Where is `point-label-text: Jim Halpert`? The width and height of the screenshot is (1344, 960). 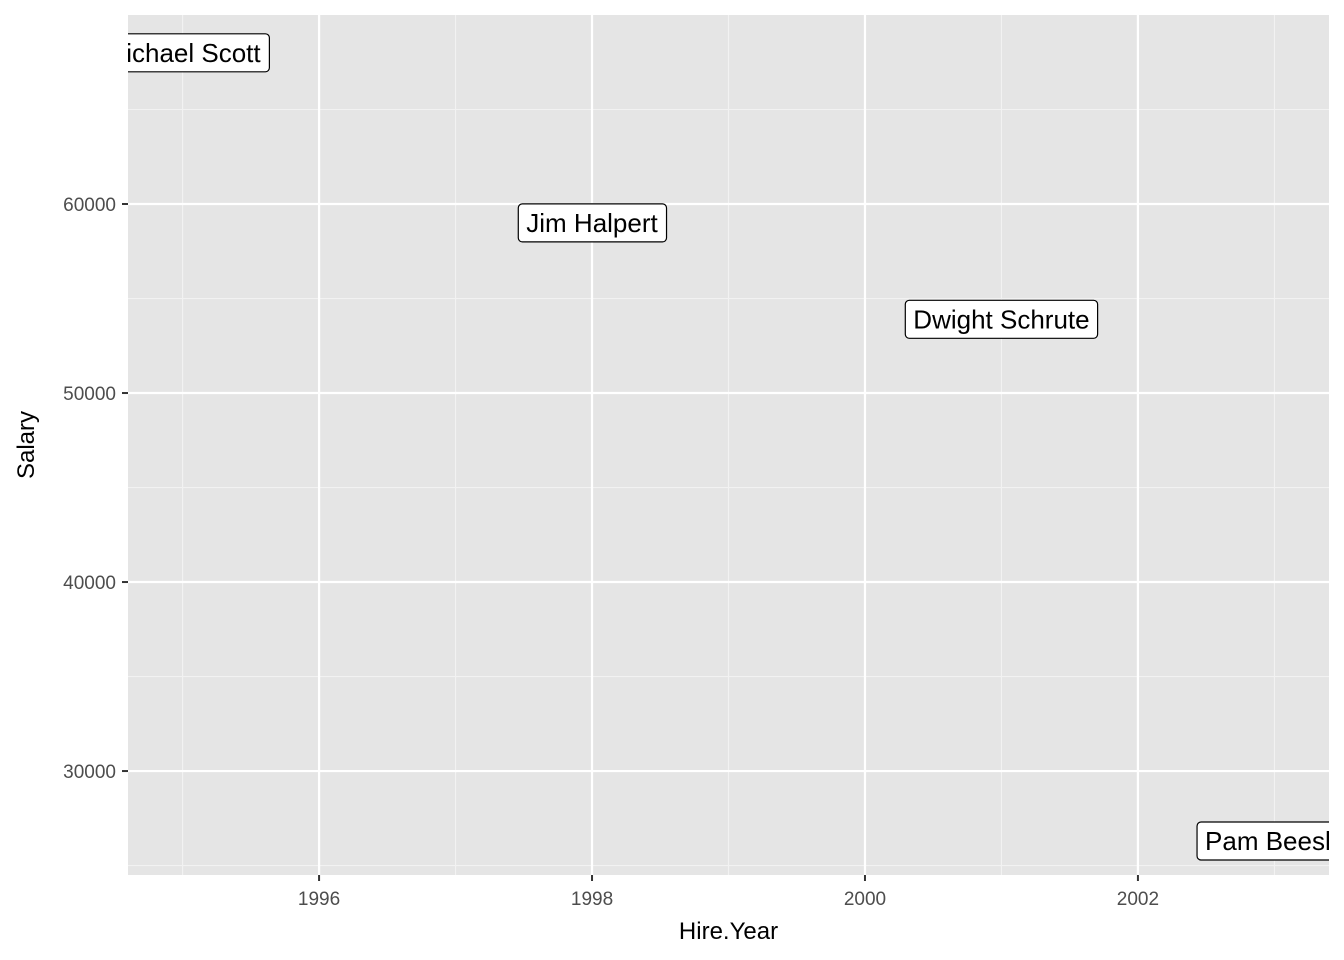
point-label-text: Jim Halpert is located at coordinates (592, 223).